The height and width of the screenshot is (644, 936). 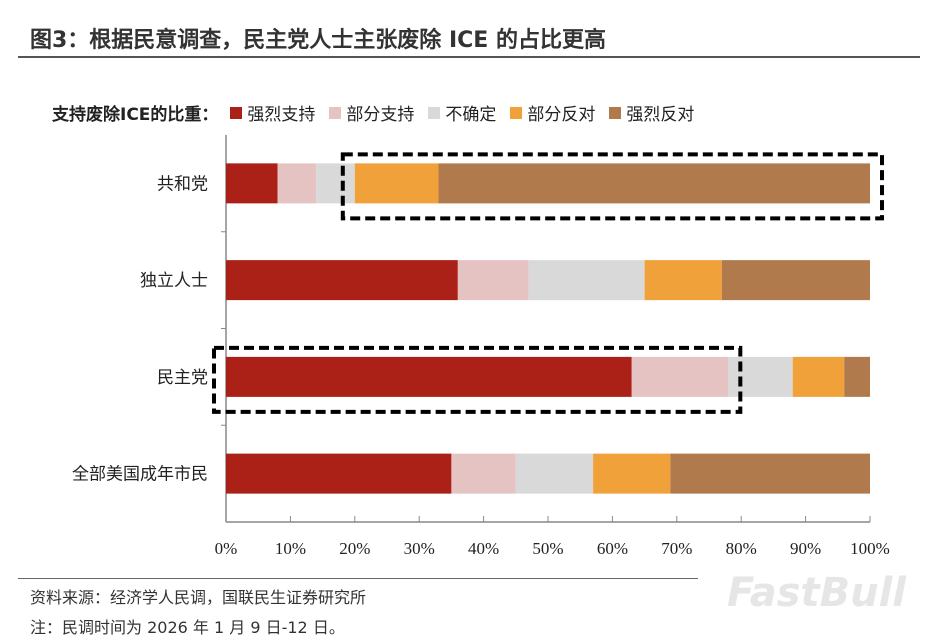 I want to click on legend-label: 部分反对, so click(x=561, y=115).